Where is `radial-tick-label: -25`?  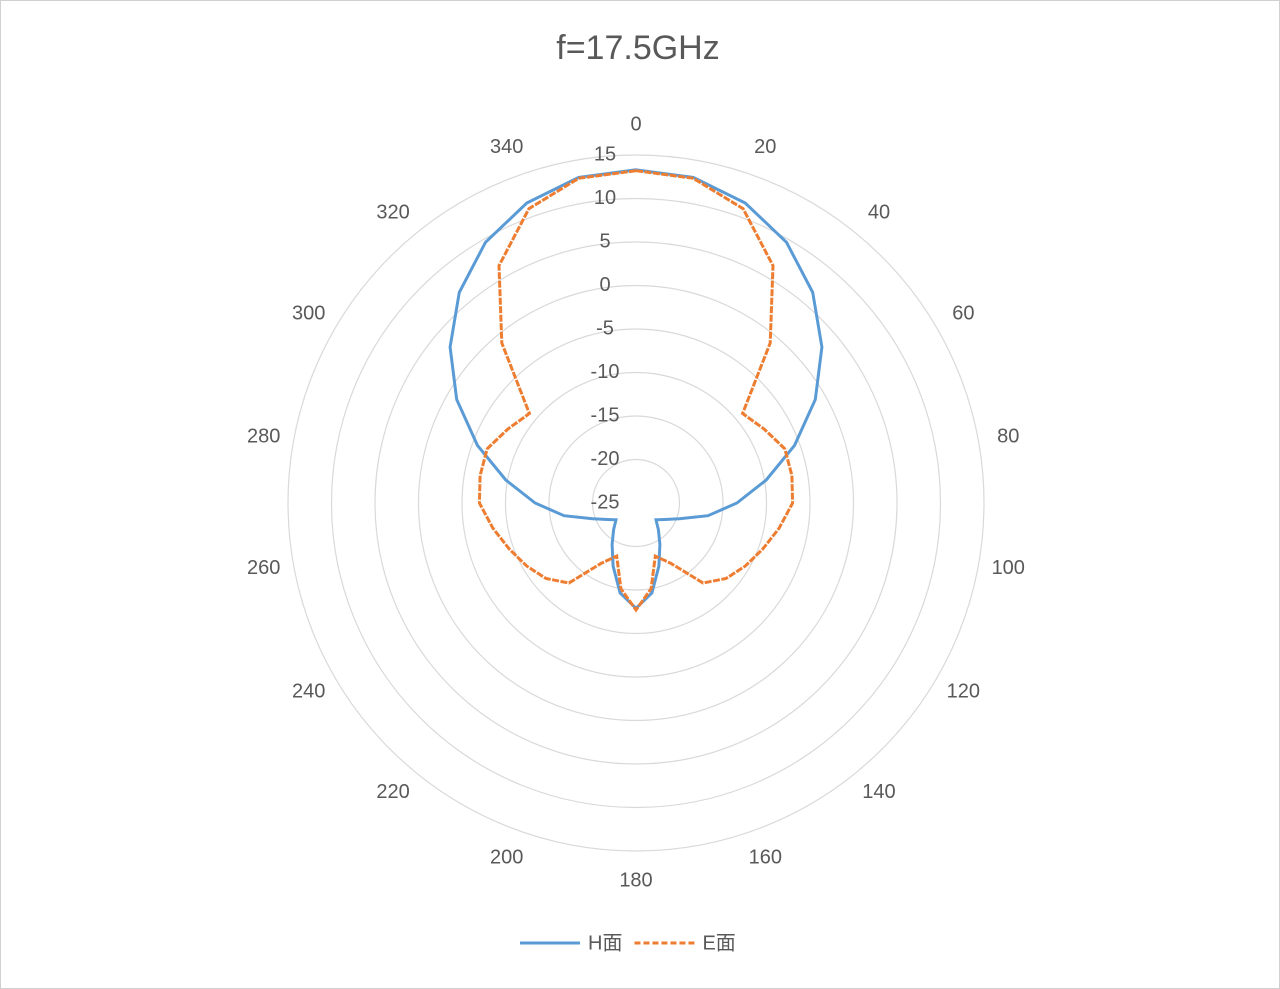 radial-tick-label: -25 is located at coordinates (605, 502).